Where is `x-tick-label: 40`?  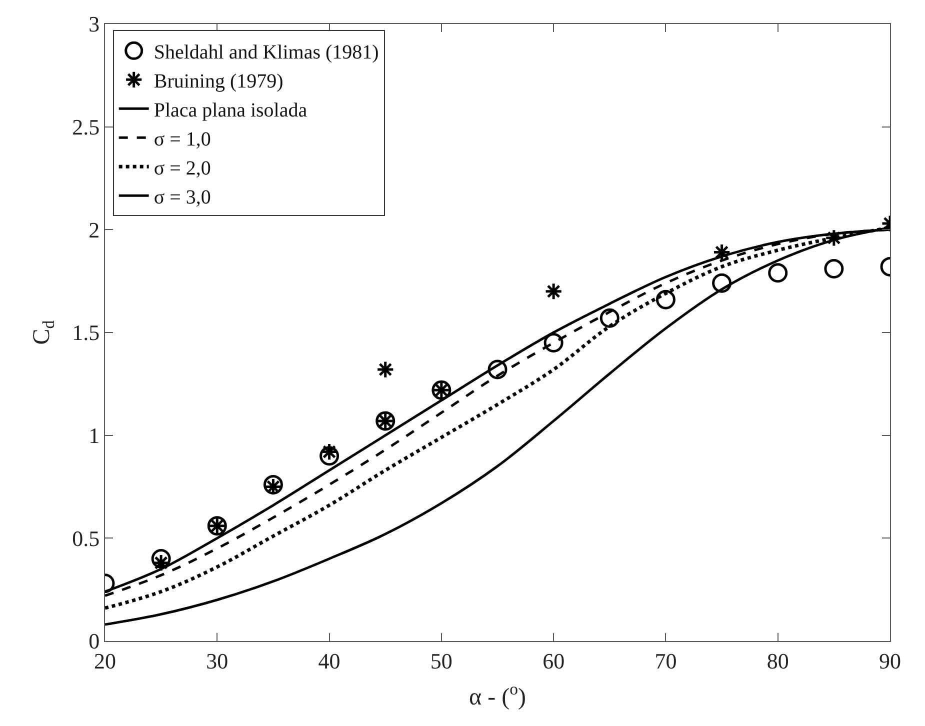
x-tick-label: 40 is located at coordinates (329, 661).